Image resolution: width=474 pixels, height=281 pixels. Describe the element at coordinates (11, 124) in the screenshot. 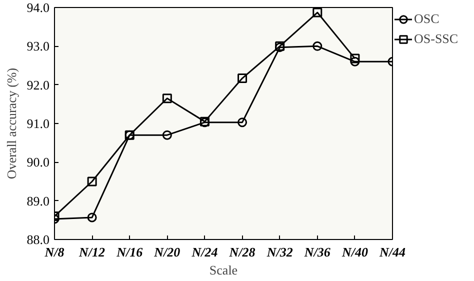

I see `y-axis-title: Overall accuracy (%)` at that location.